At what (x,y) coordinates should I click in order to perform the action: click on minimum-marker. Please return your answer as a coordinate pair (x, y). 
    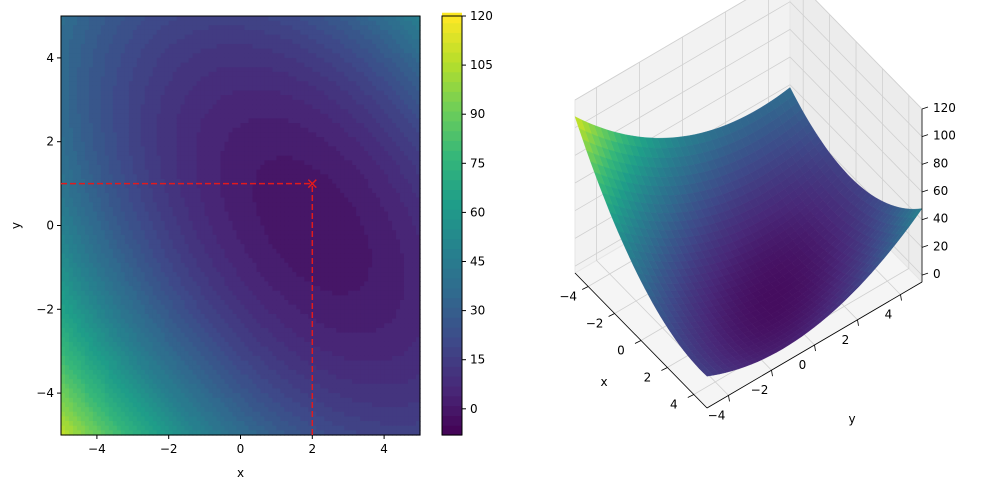
    Looking at the image, I should click on (312, 184).